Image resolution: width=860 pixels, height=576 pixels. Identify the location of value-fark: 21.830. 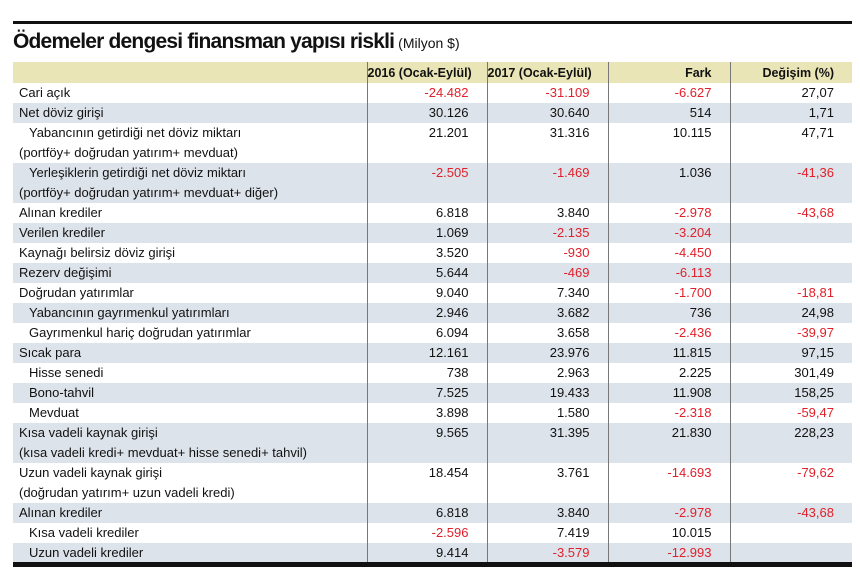
(668, 443).